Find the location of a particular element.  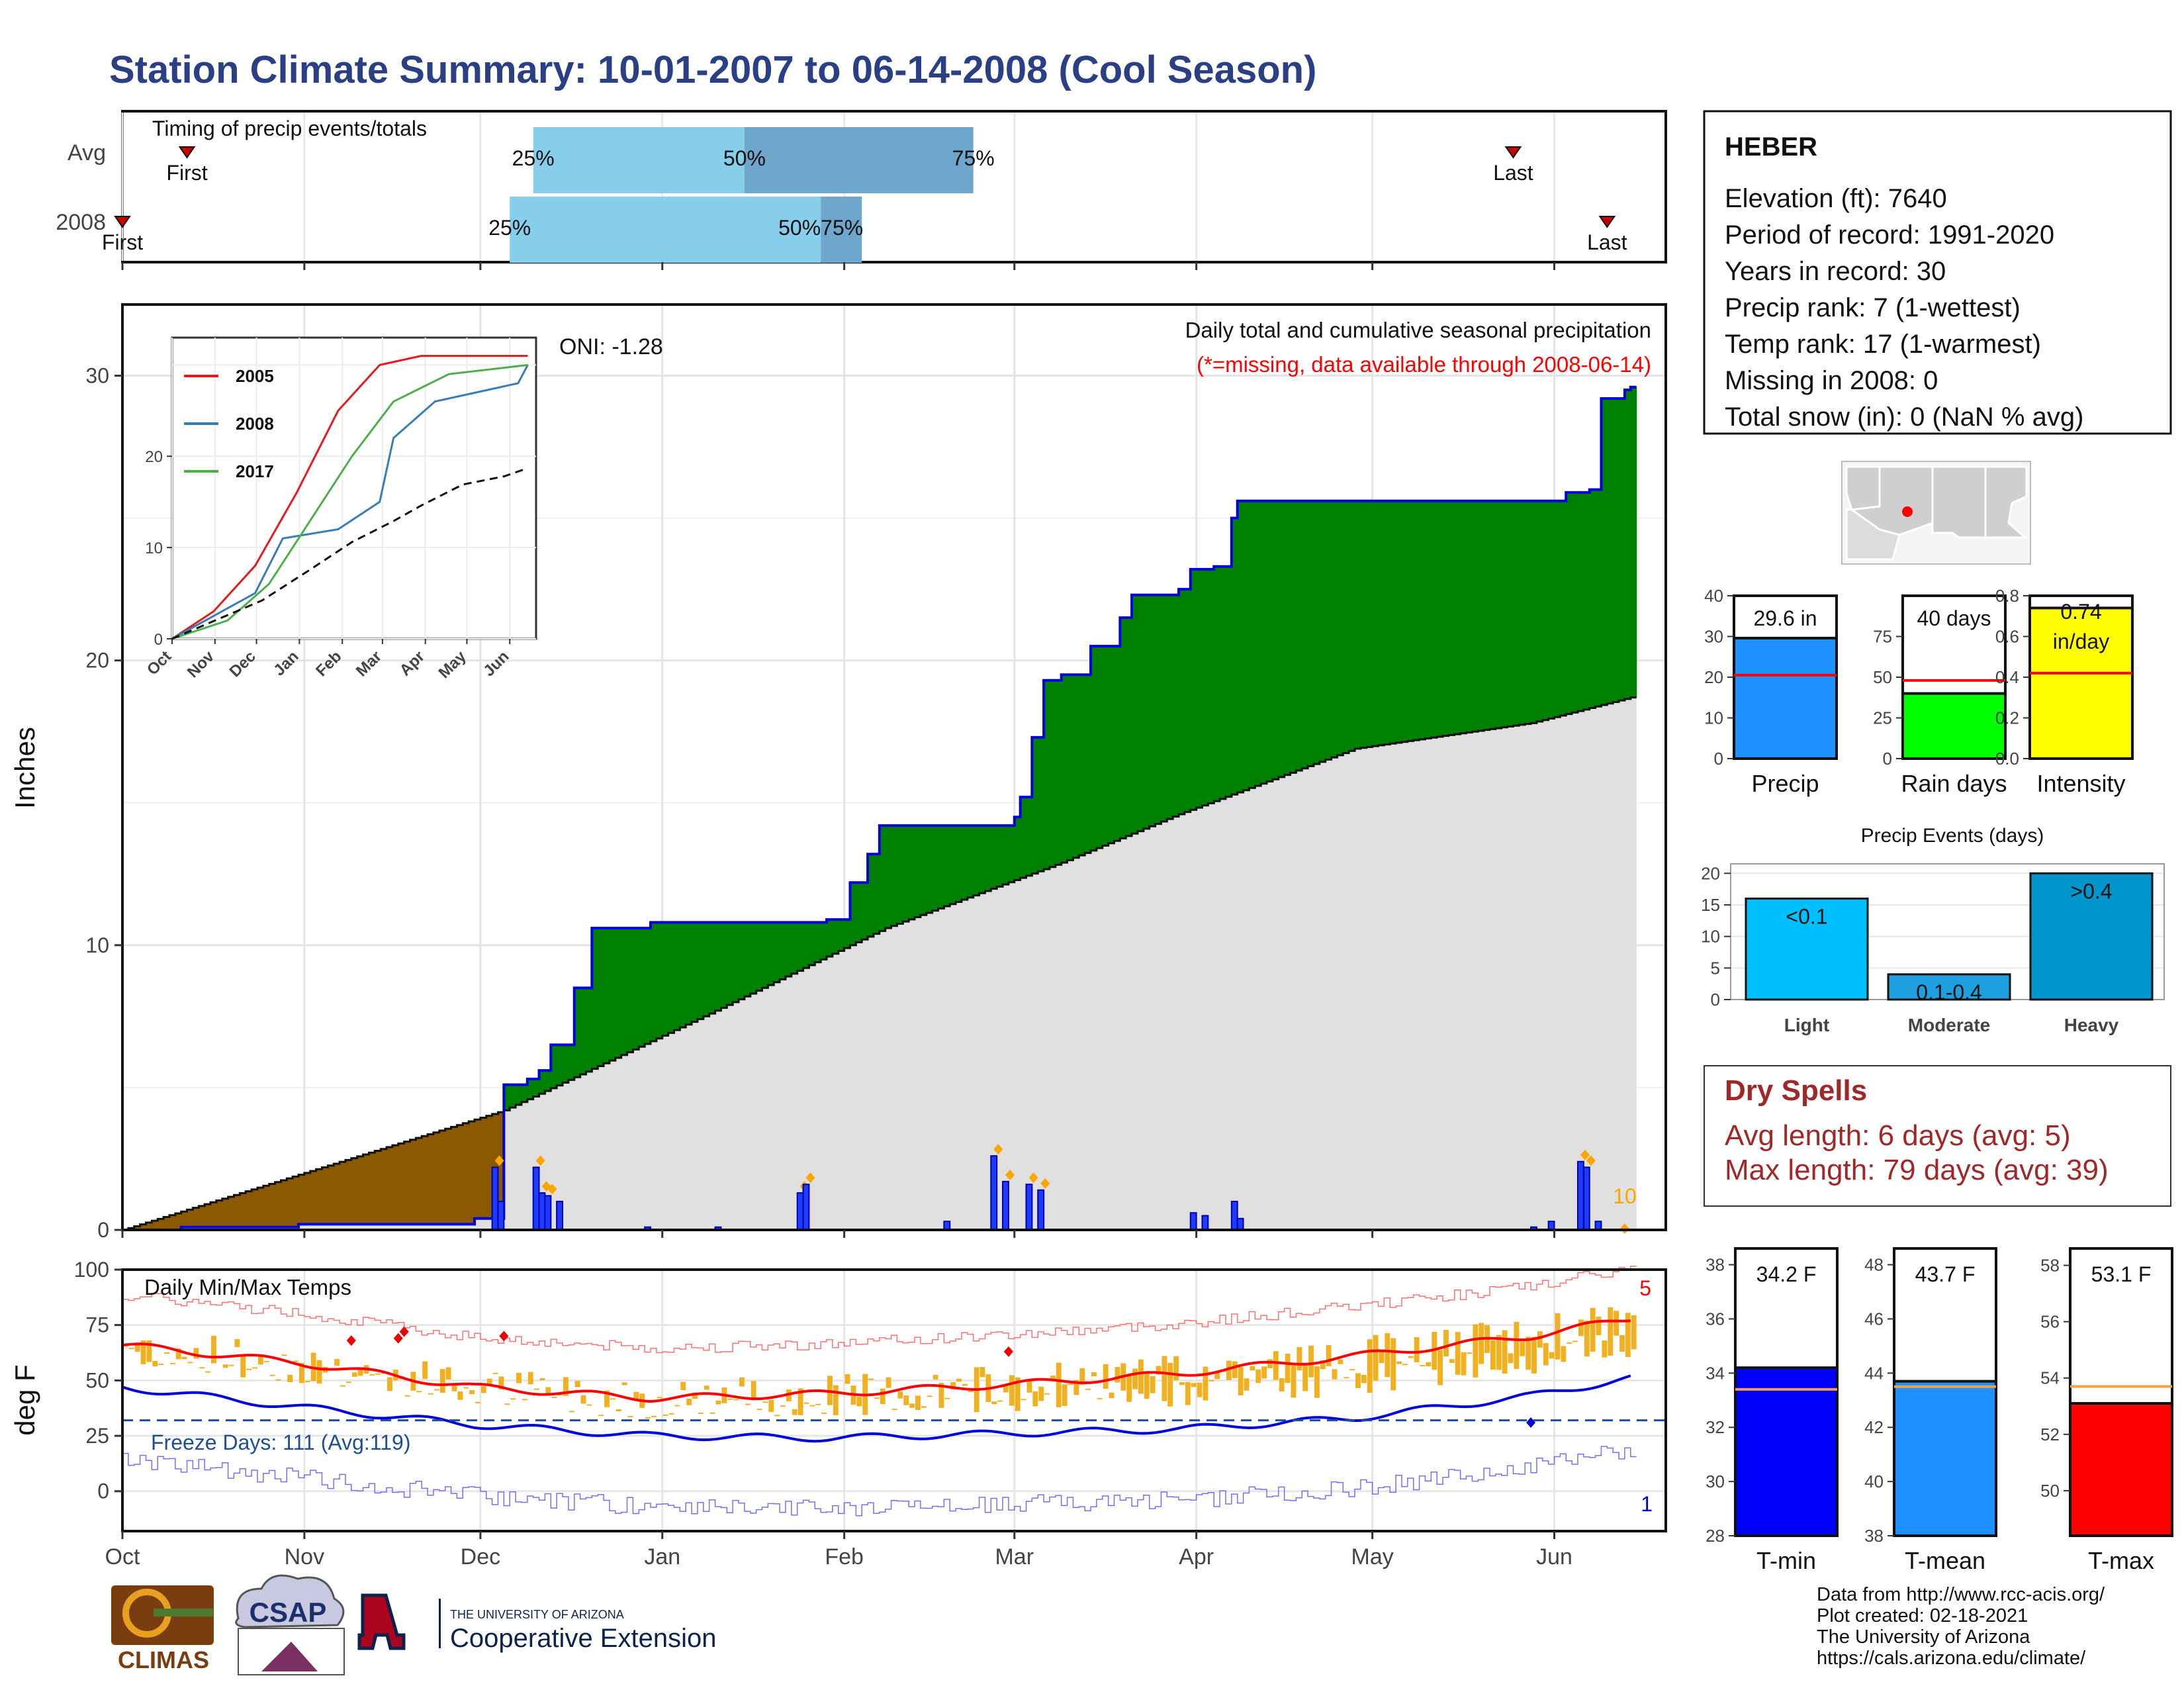

normal-max-line is located at coordinates (876, 1361).